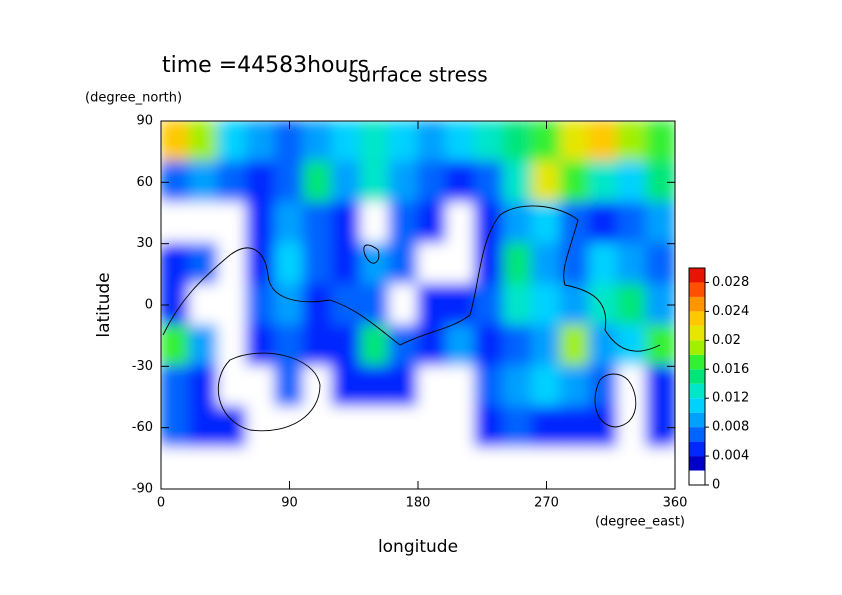  I want to click on y-unit: (degree_north), so click(133, 98).